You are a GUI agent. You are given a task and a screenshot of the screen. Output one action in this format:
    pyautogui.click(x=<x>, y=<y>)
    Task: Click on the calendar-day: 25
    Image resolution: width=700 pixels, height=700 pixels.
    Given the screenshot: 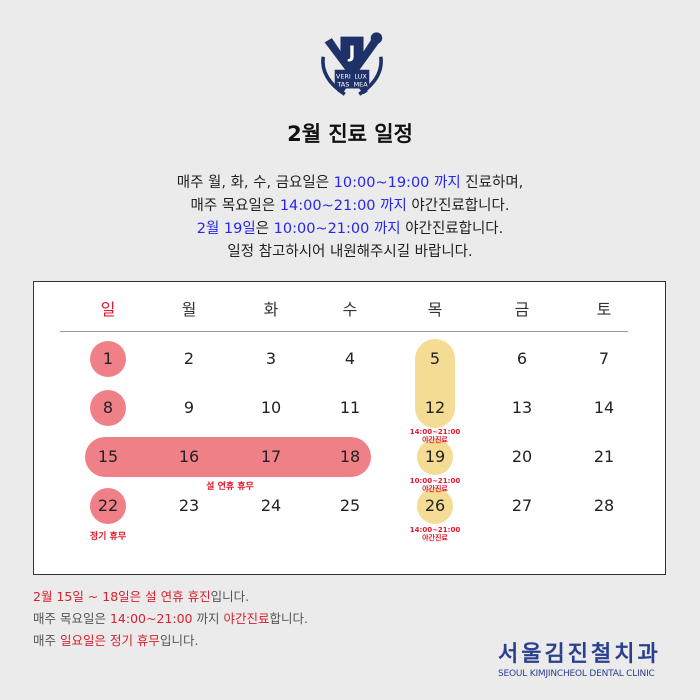 What is the action you would take?
    pyautogui.click(x=350, y=505)
    